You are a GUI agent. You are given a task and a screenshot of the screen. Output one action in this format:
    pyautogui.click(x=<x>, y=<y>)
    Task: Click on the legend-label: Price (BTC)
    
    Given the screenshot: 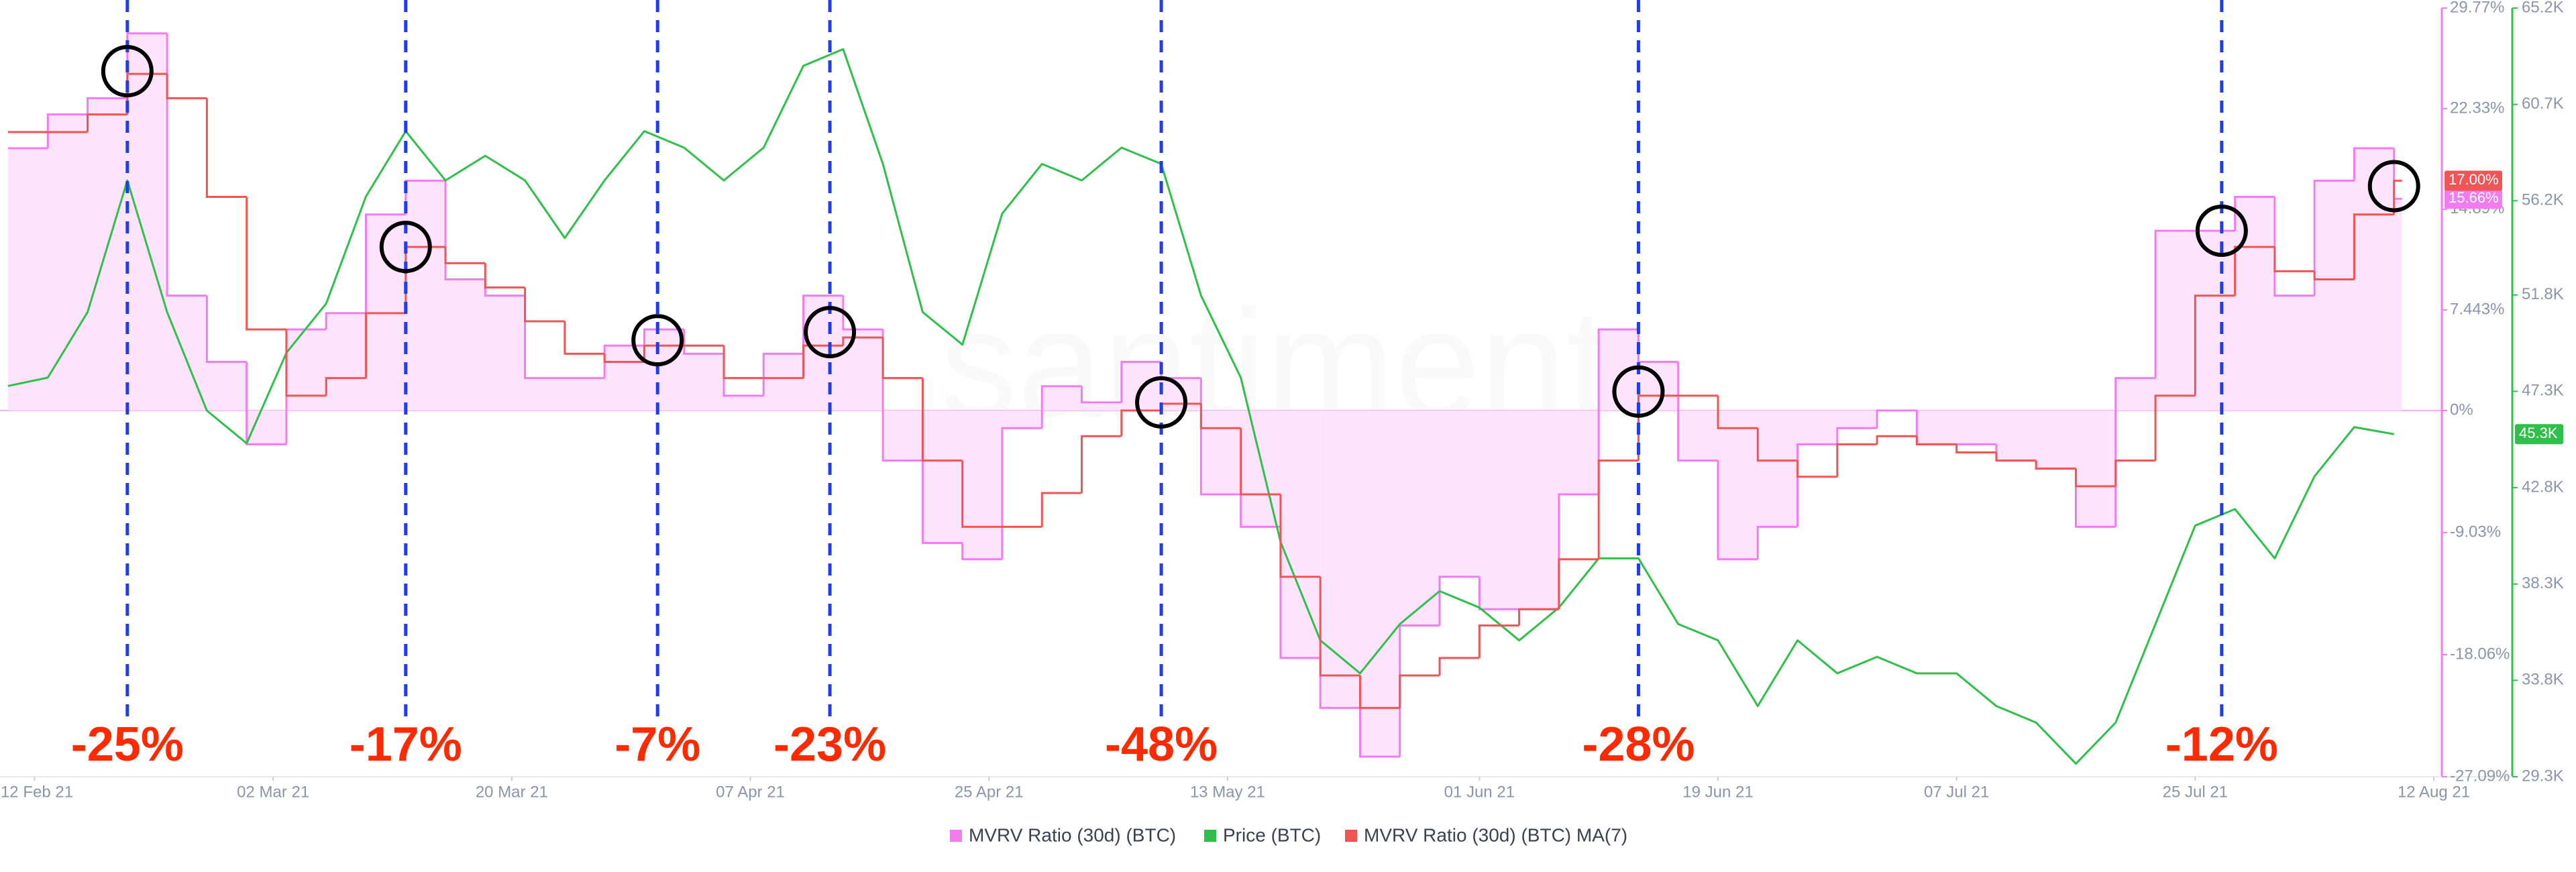 What is the action you would take?
    pyautogui.click(x=1272, y=834)
    